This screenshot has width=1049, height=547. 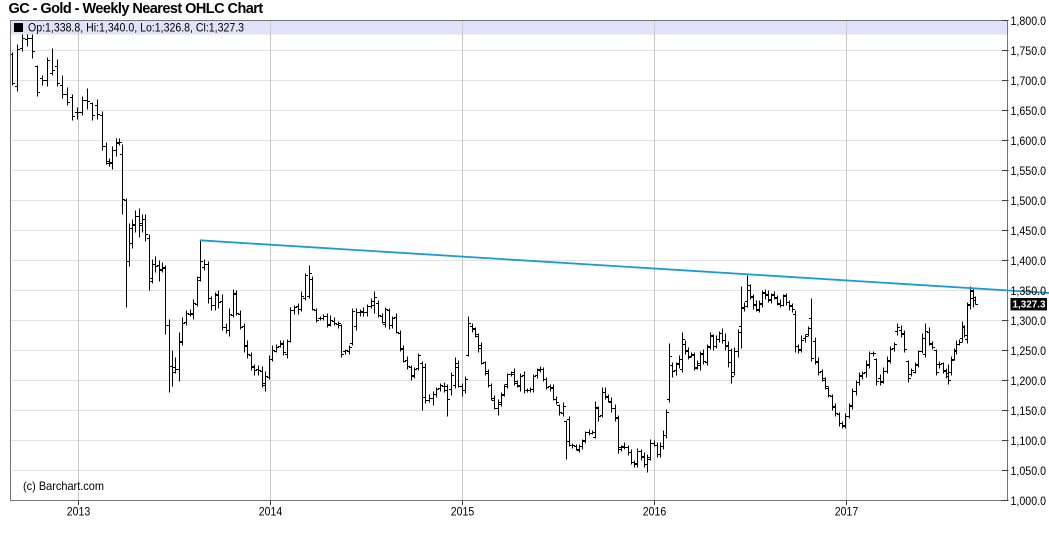 What do you see at coordinates (1029, 305) in the screenshot?
I see `svg-text: 1,327.3` at bounding box center [1029, 305].